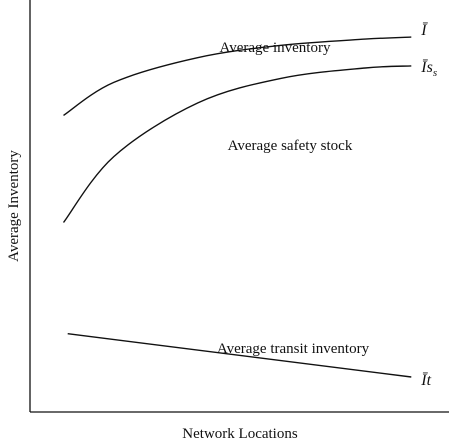 Image resolution: width=450 pixels, height=442 pixels. What do you see at coordinates (290, 146) in the screenshot?
I see `average-safety-stock-label: Average safety stock` at bounding box center [290, 146].